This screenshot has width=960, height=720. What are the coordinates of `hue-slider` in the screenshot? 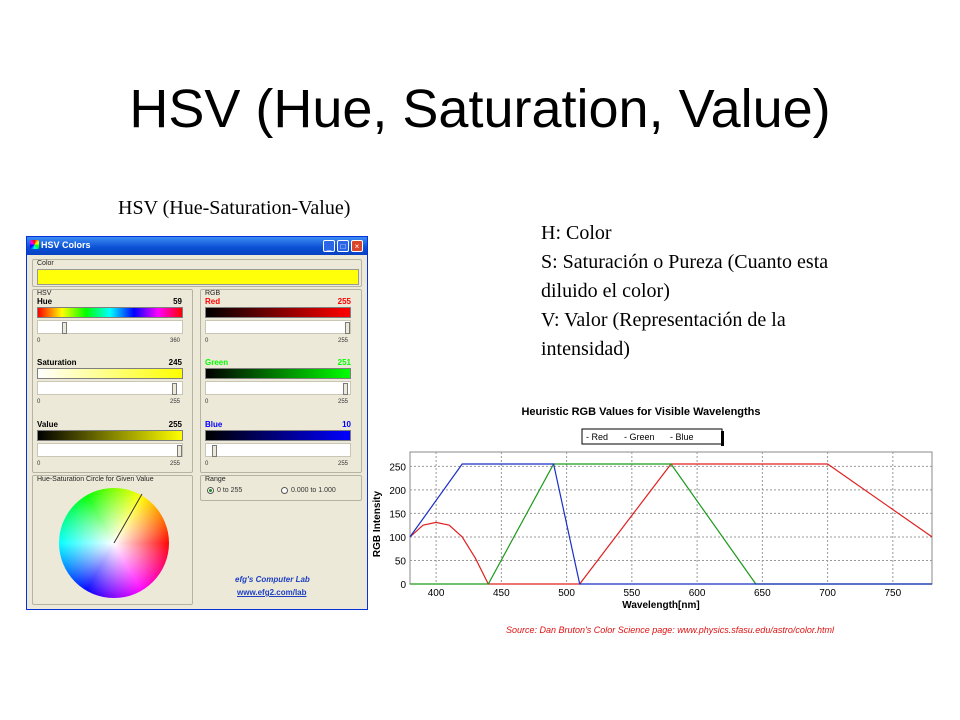 It's located at (110, 327).